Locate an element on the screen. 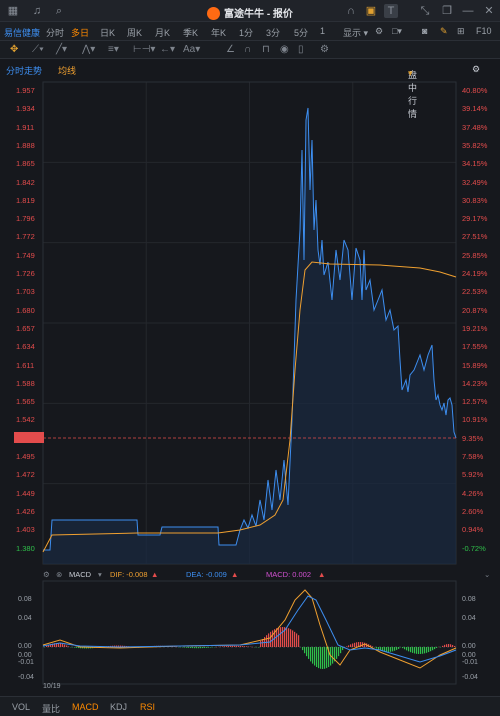 The width and height of the screenshot is (500, 716). macd-name: MACD is located at coordinates (80, 574).